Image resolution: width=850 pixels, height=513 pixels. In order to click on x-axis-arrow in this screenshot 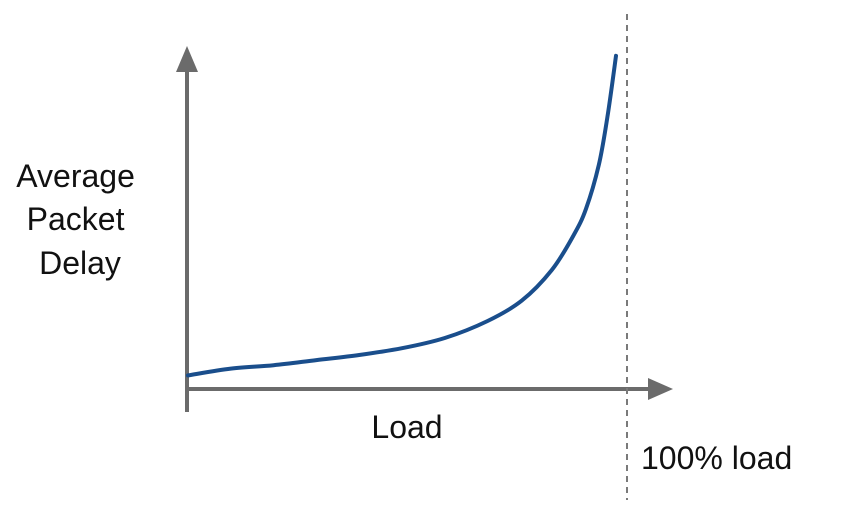, I will do `click(660, 389)`.